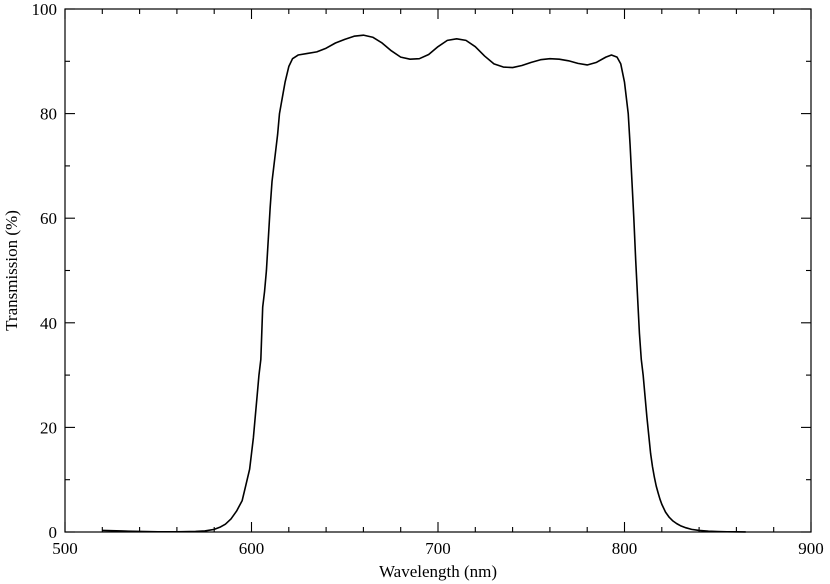 Image resolution: width=830 pixels, height=584 pixels. What do you see at coordinates (438, 548) in the screenshot?
I see `x-tick-label: 700` at bounding box center [438, 548].